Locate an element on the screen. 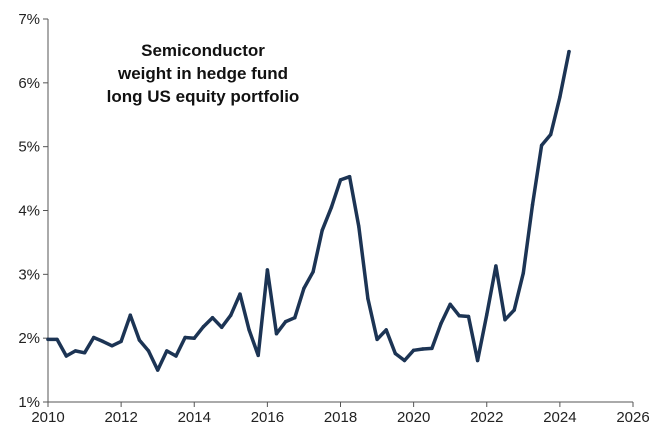 The width and height of the screenshot is (662, 430). x-tick-label: 2016 is located at coordinates (267, 417).